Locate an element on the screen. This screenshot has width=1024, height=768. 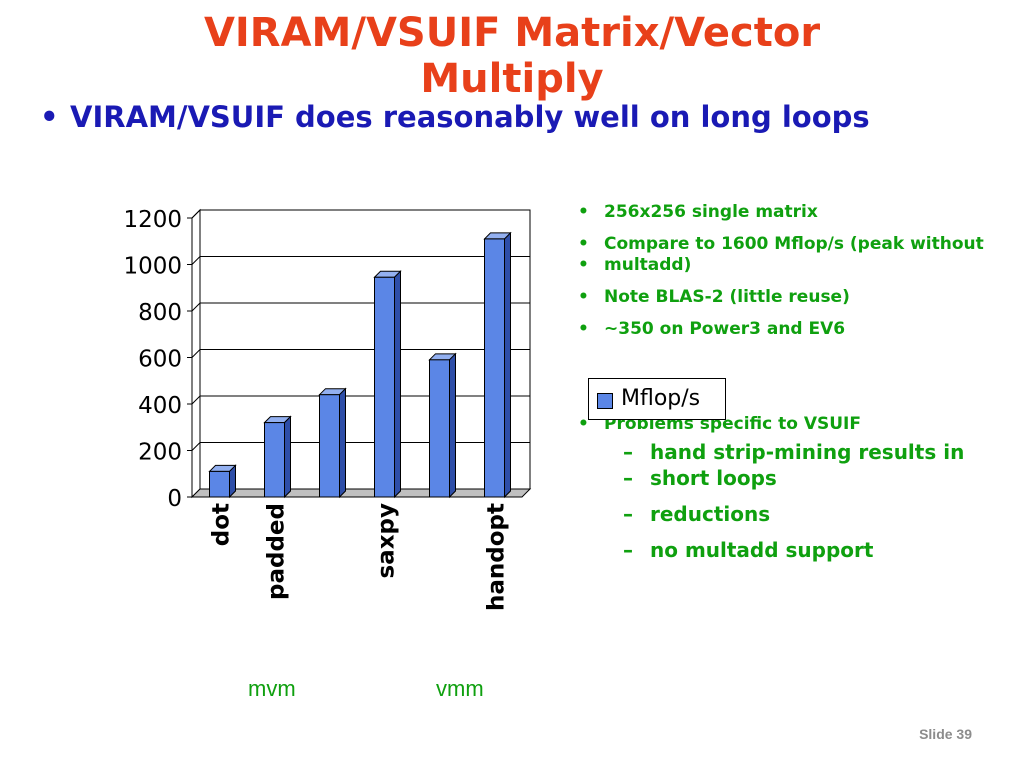
note-matrix-size: 256x256 single matrix is located at coordinates (800, 212).